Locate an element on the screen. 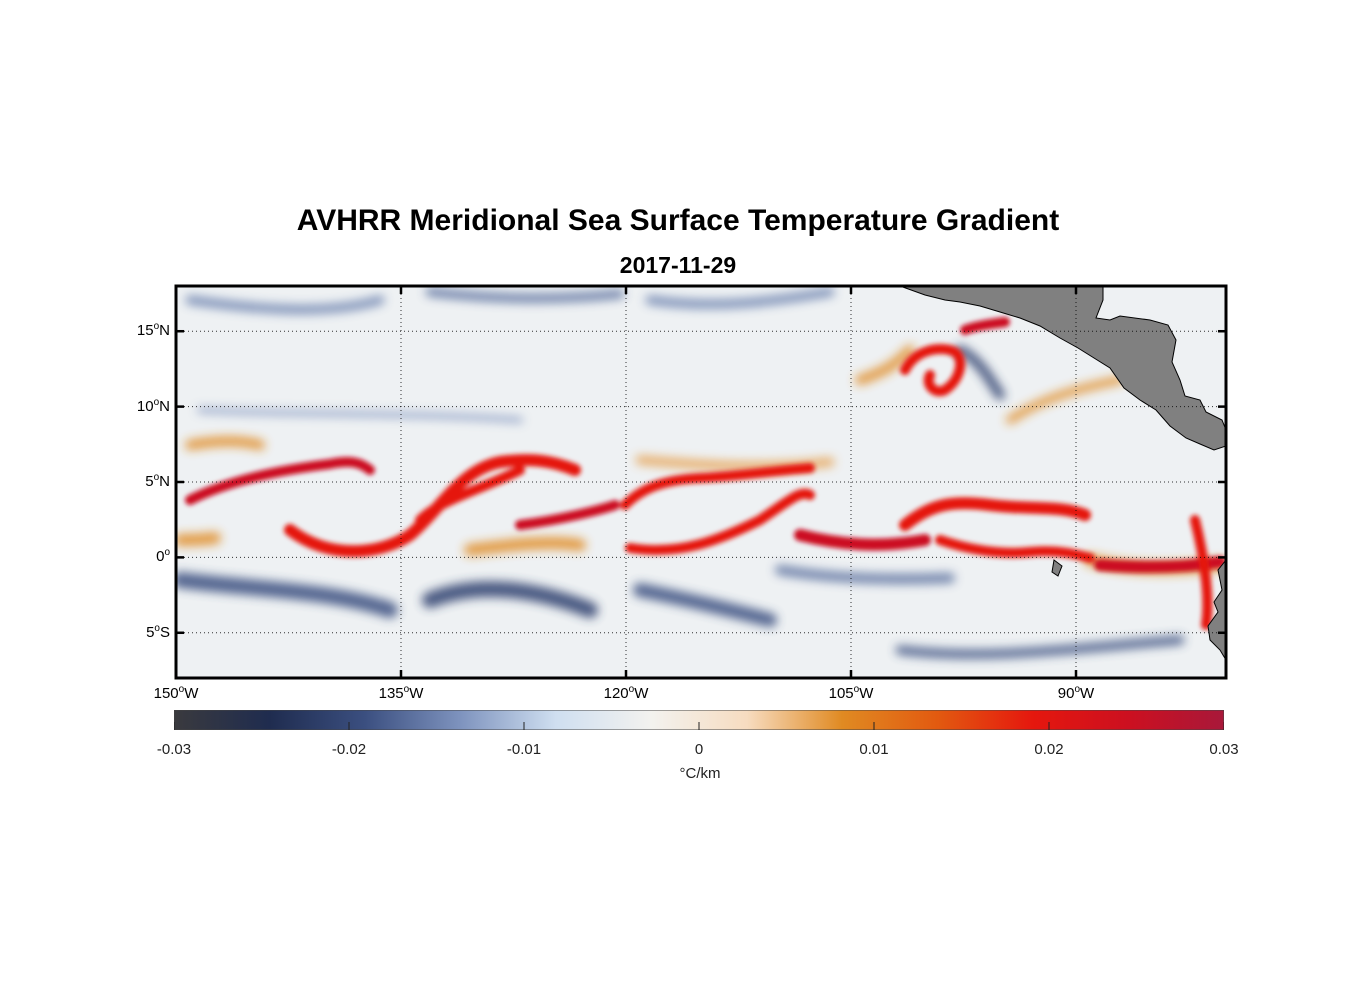  longitude-tick-label: 90oW is located at coordinates (1076, 693).